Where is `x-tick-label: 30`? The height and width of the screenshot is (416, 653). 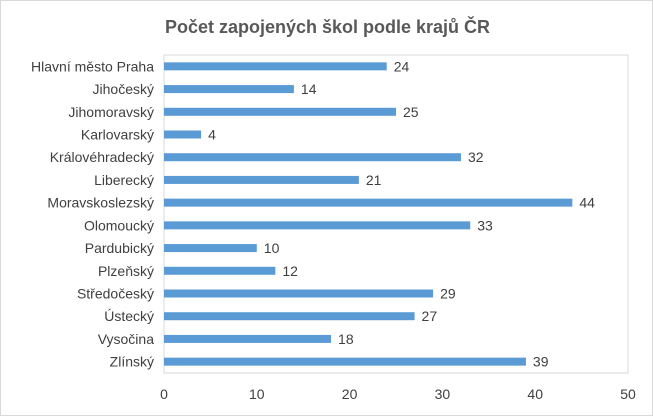 x-tick-label: 30 is located at coordinates (443, 394).